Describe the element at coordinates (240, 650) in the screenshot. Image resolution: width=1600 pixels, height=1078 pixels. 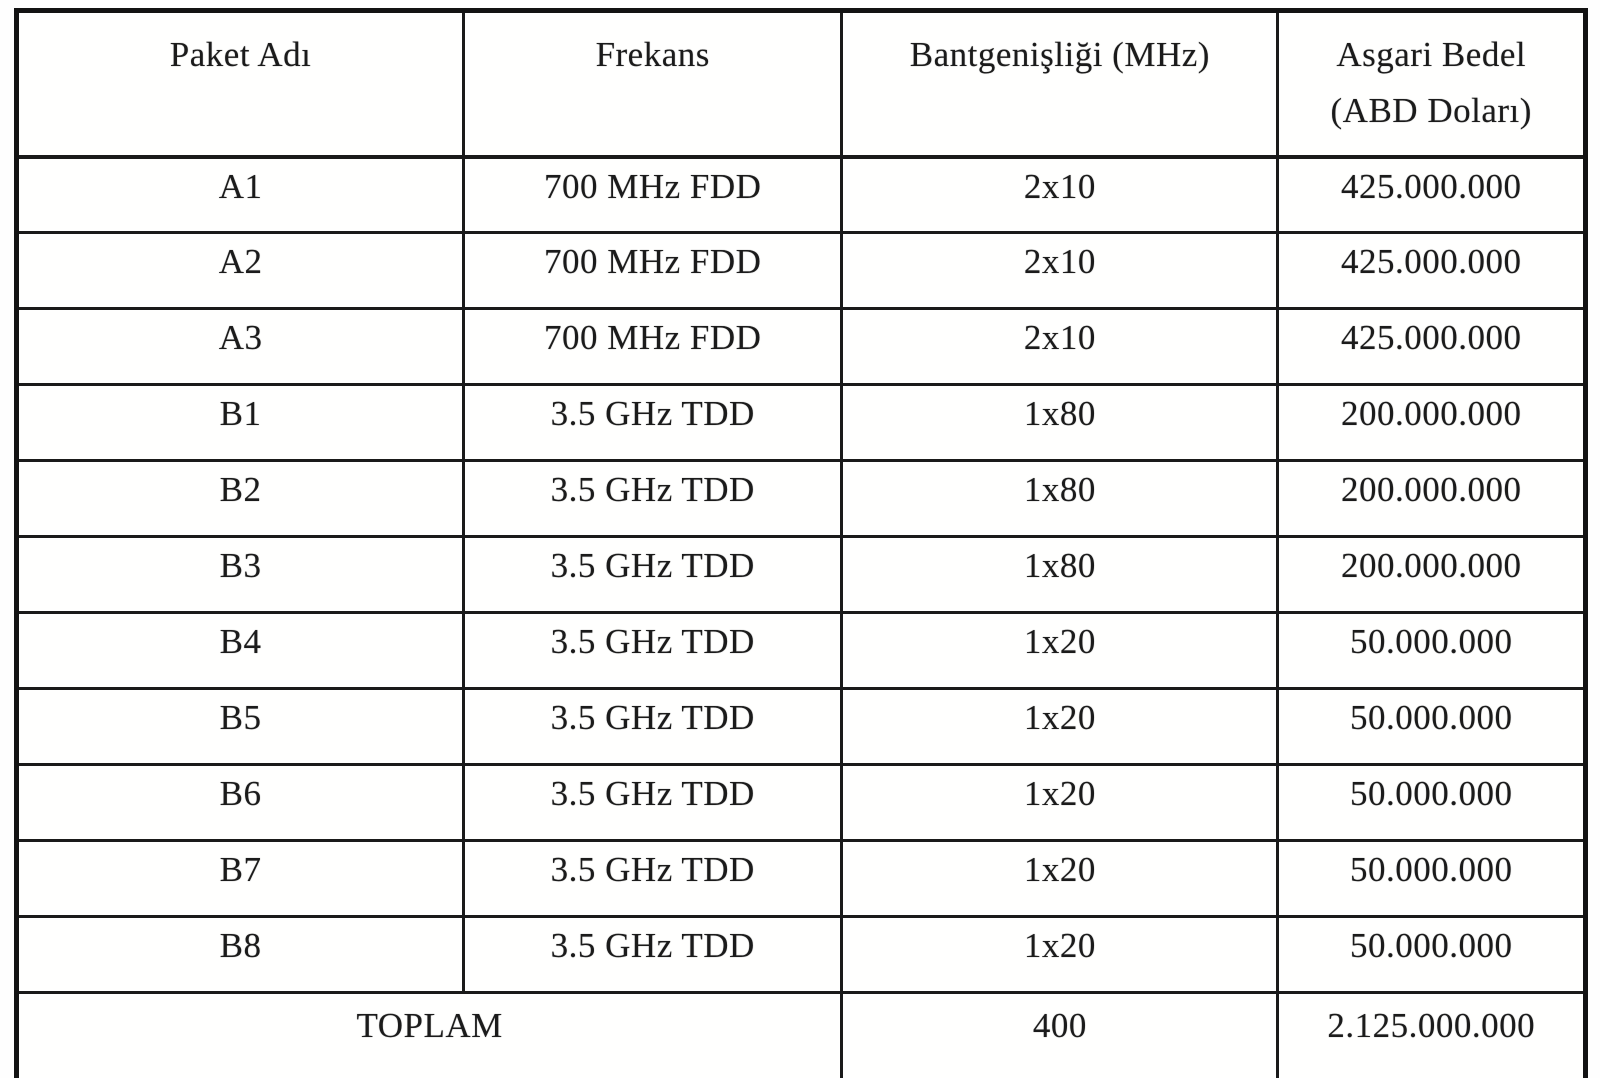
I see `cell-package-name: B4` at that location.